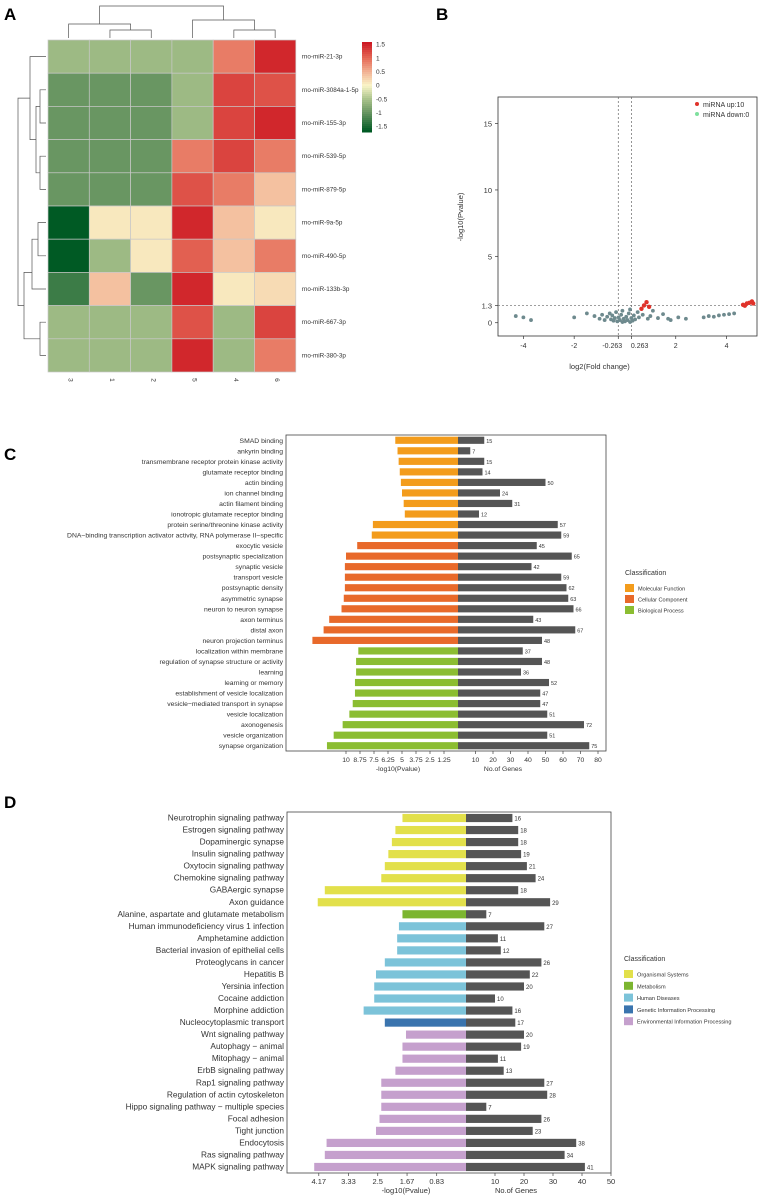 Image resolution: width=761 pixels, height=1196 pixels. I want to click on row-label: rno-miR-9a-5p, so click(322, 223).